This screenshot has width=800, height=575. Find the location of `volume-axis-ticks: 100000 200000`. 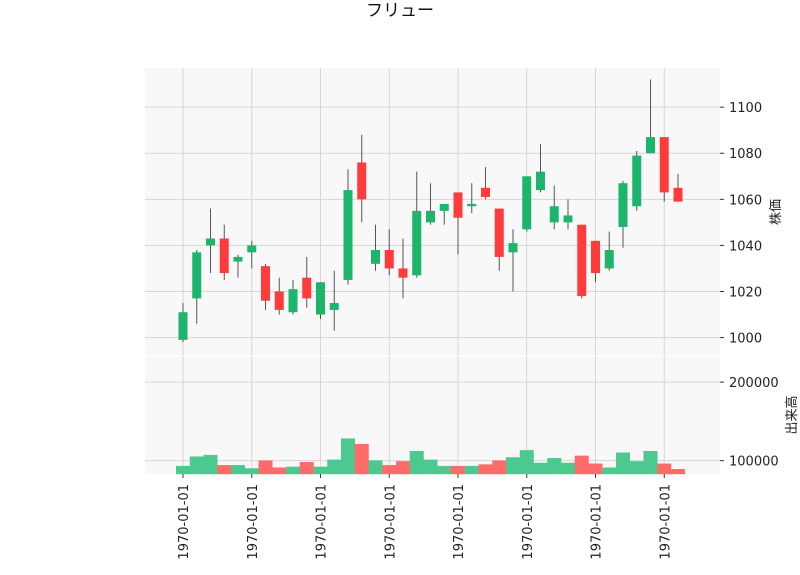

volume-axis-ticks: 100000 200000 is located at coordinates (749, 423).